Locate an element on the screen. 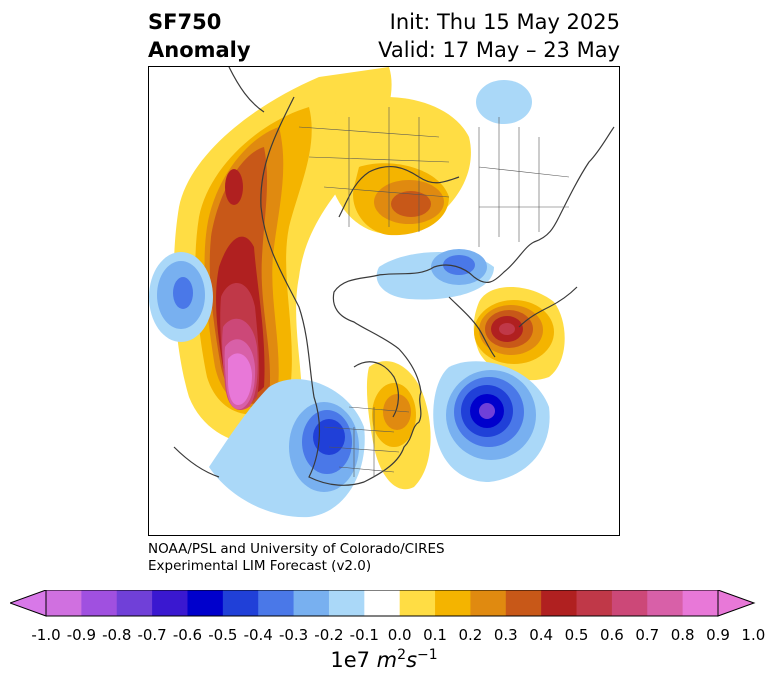 The image size is (768, 688). credit-line-2: Experimental LIM Forecast (v2.0) is located at coordinates (260, 566).